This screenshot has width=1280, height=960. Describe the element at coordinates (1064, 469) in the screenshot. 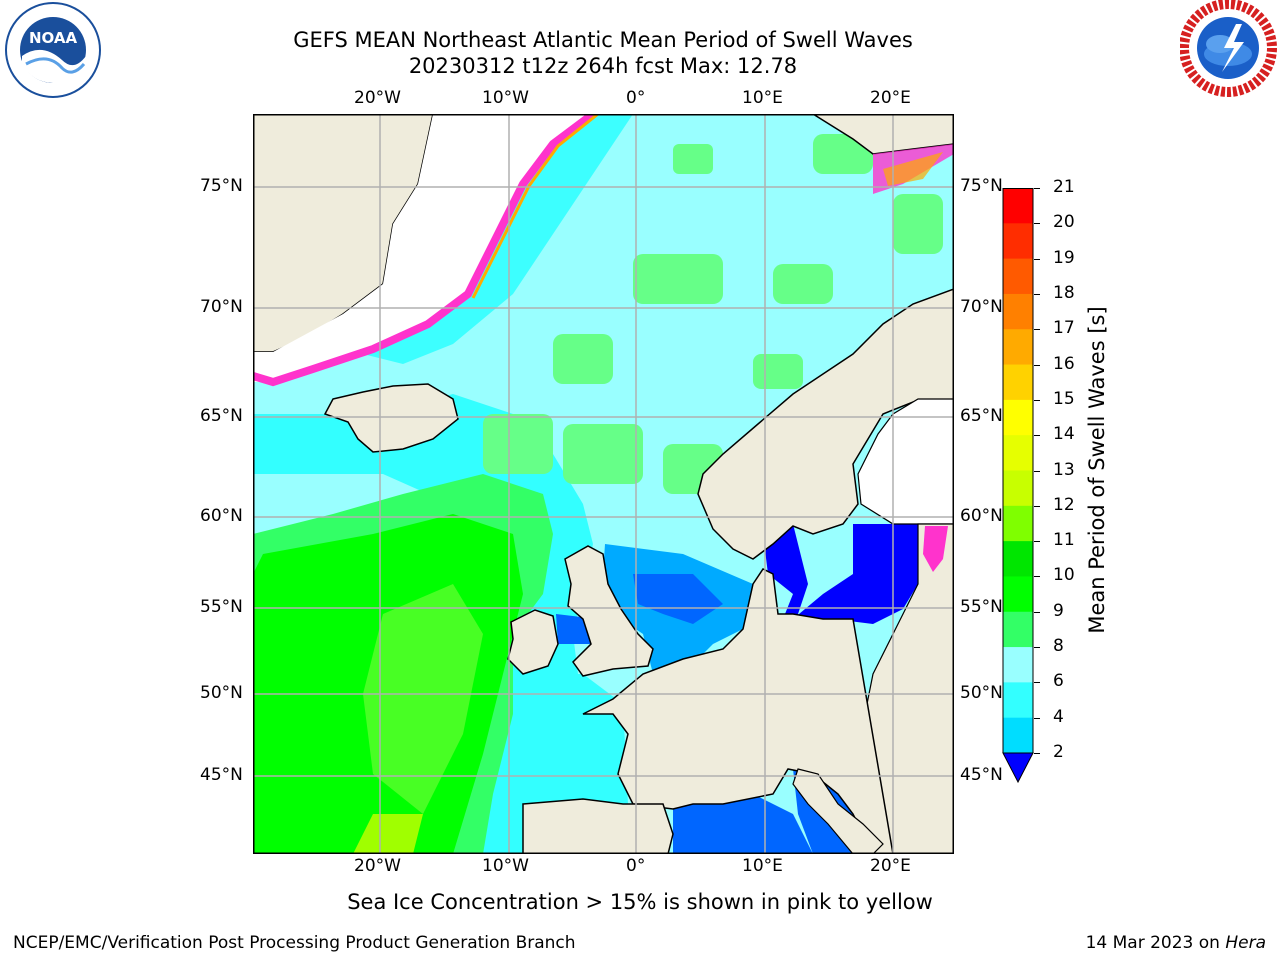

I see `colorbar-tick-label: 13` at that location.